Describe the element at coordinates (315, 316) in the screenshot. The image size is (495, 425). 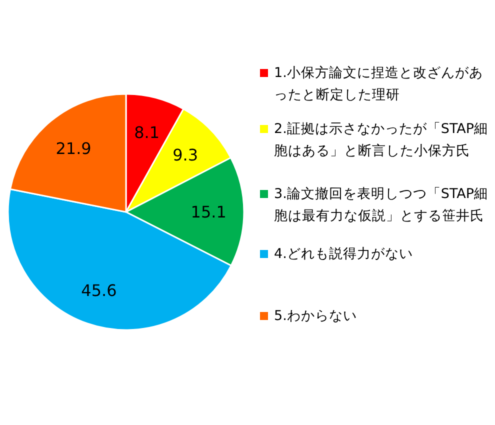
I see `legend-label: 5.わからない` at that location.